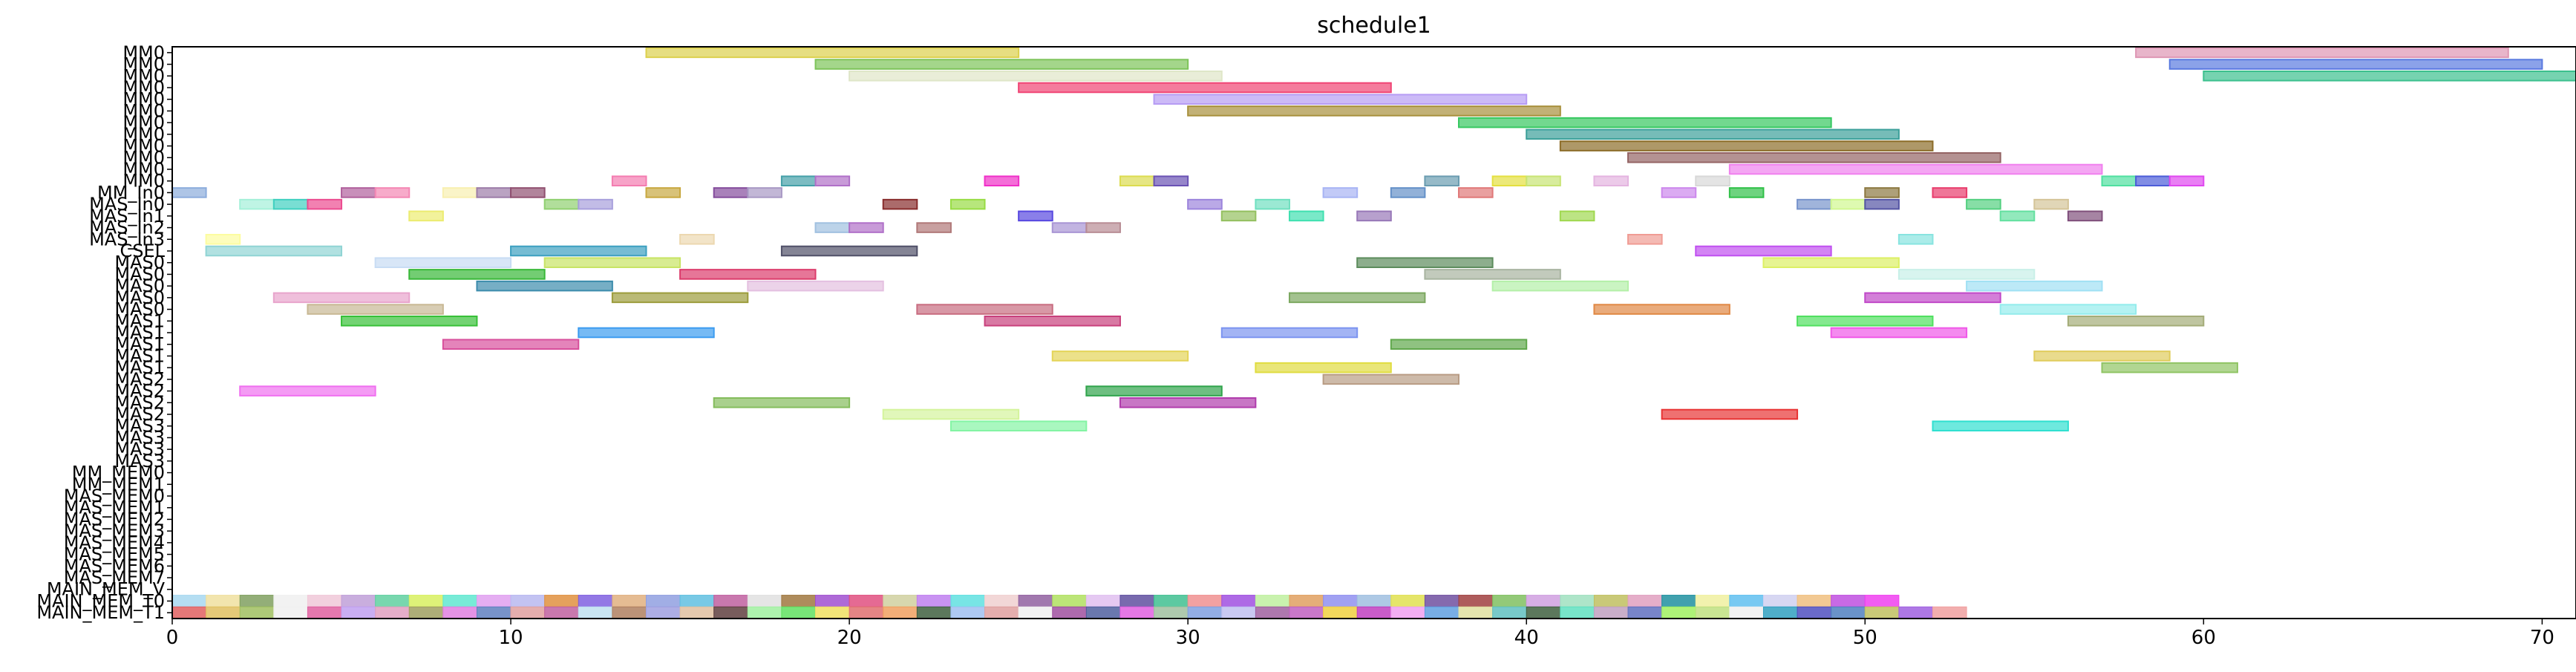 This screenshot has width=2576, height=672. Describe the element at coordinates (1188, 638) in the screenshot. I see `x-tick-label: 30` at that location.